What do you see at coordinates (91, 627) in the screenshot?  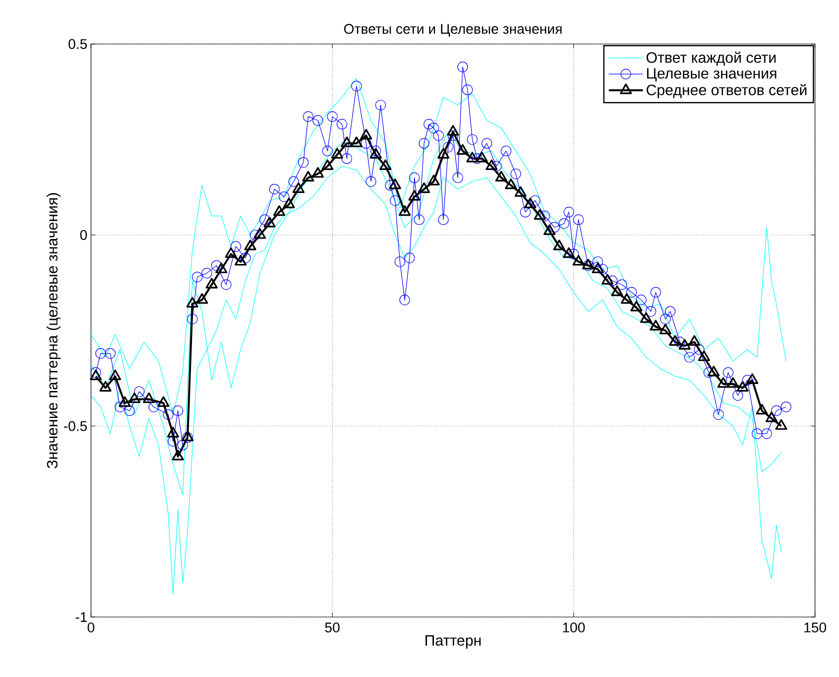 I see `x-tick-label: 0` at bounding box center [91, 627].